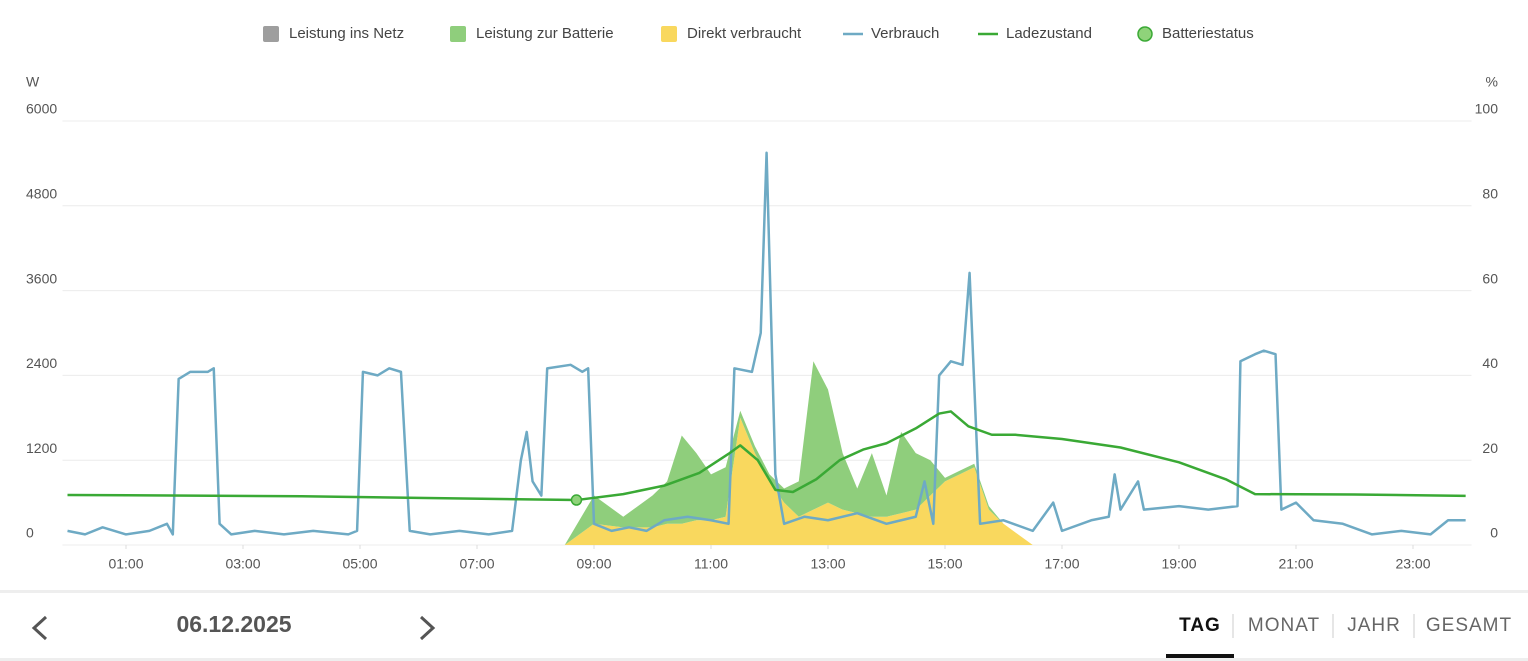 This screenshot has height=661, width=1528. Describe the element at coordinates (1487, 109) in the screenshot. I see `y2-tick-label: 100` at that location.